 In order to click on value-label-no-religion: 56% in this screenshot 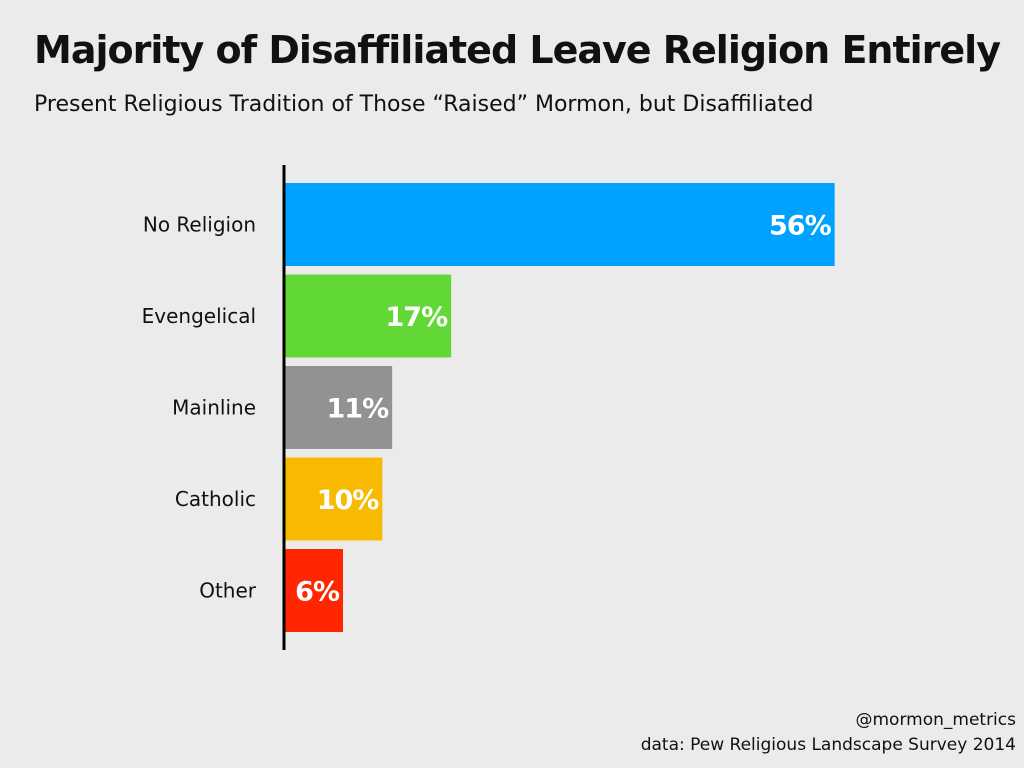, I will do `click(800, 226)`.